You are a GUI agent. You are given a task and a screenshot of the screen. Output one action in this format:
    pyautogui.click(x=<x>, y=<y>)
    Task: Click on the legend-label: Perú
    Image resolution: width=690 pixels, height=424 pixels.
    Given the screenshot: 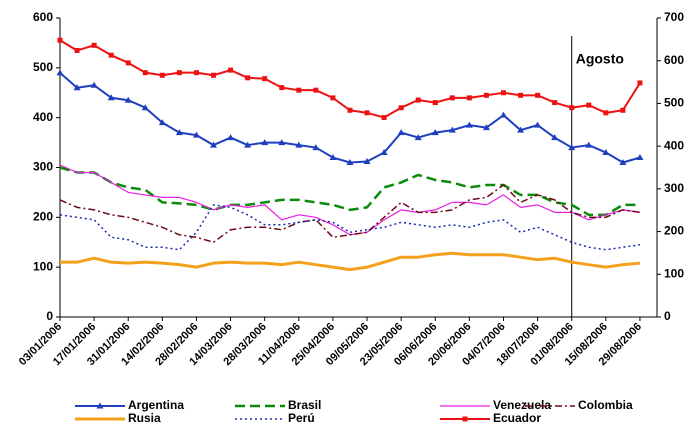 What is the action you would take?
    pyautogui.click(x=301, y=417)
    